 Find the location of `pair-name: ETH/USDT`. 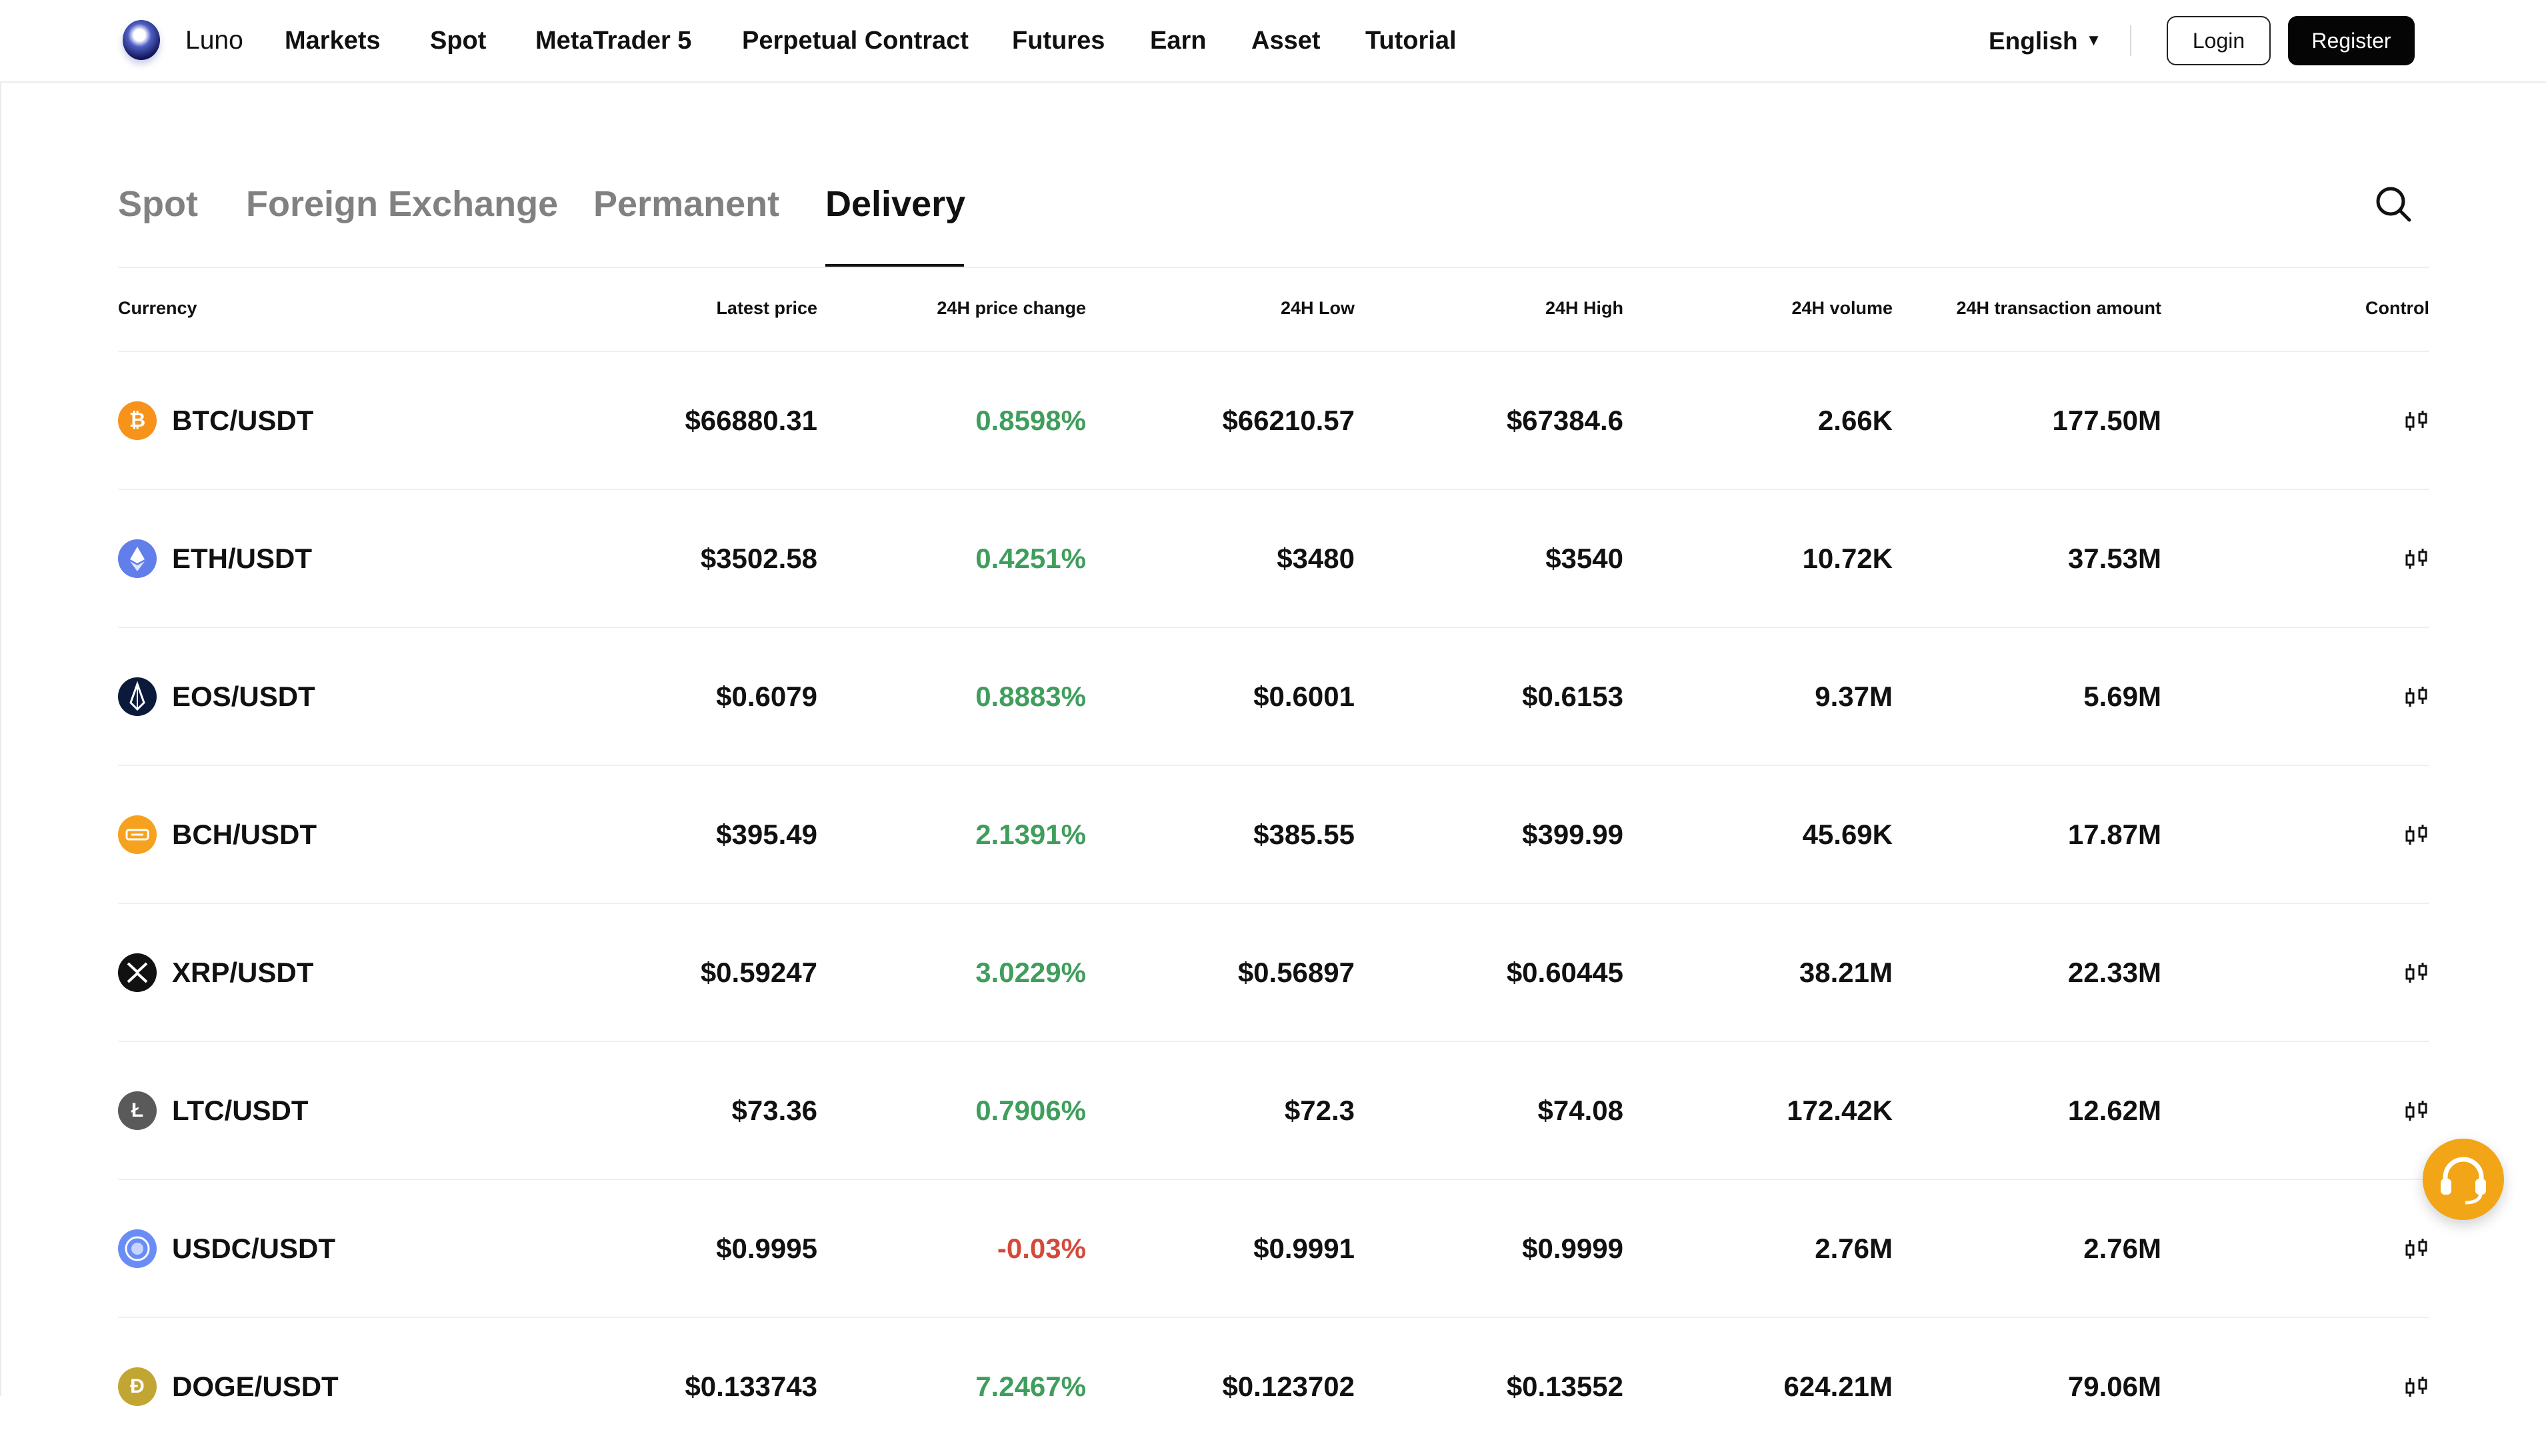

pair-name: ETH/USDT is located at coordinates (242, 558).